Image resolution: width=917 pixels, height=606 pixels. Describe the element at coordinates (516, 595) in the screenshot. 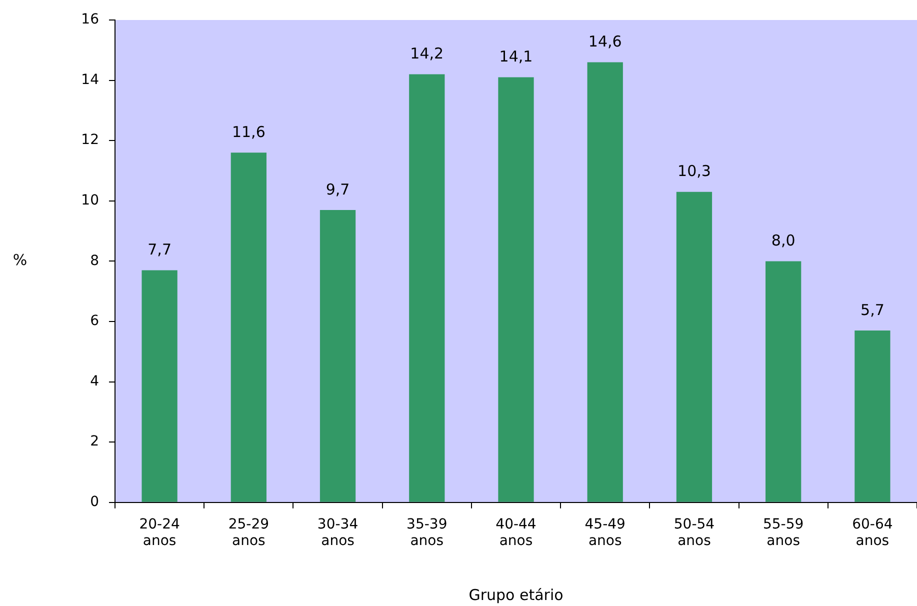

I see `x-axis-title: Grupo etário` at that location.